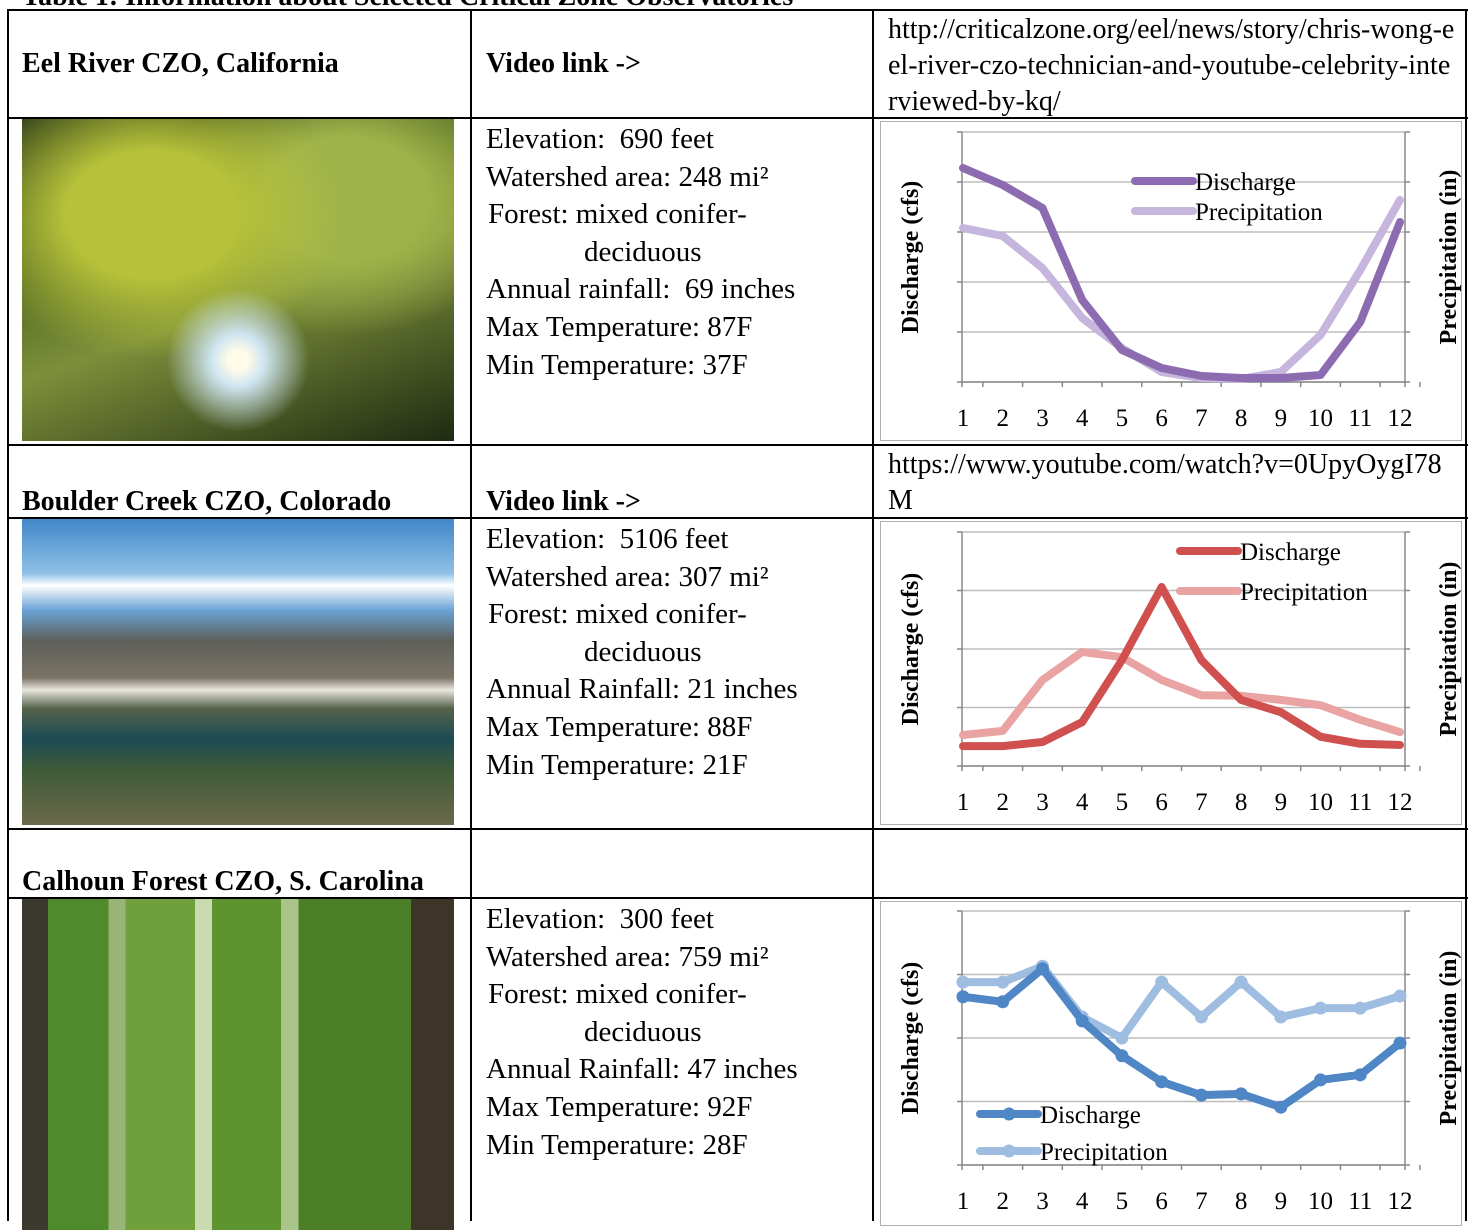 The image size is (1474, 1230). I want to click on x-tick-label: 6, so click(1161, 802).